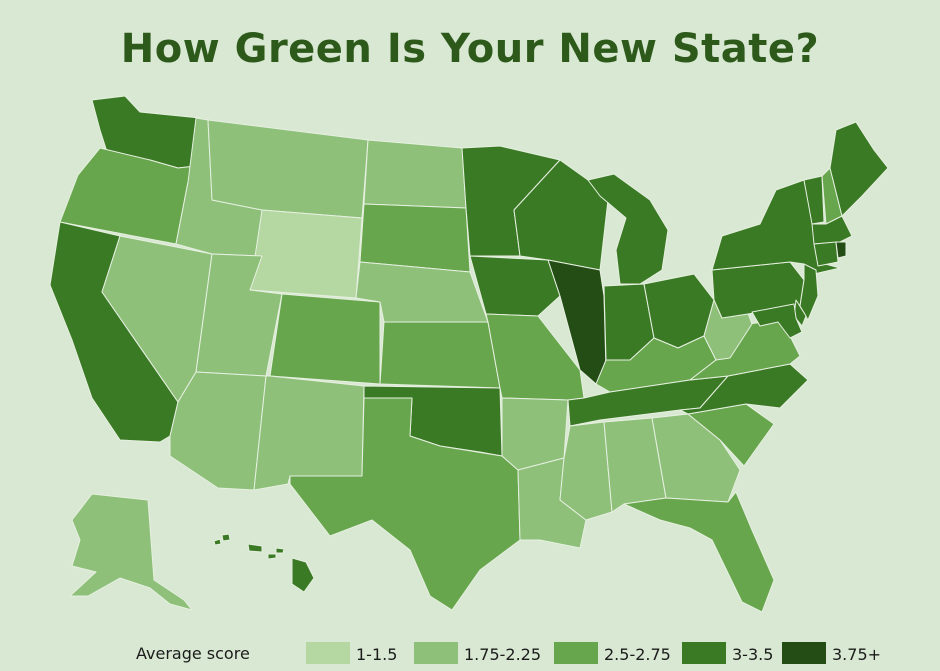 This screenshot has width=940, height=671. Describe the element at coordinates (288, 169) in the screenshot. I see `state-mt` at that location.